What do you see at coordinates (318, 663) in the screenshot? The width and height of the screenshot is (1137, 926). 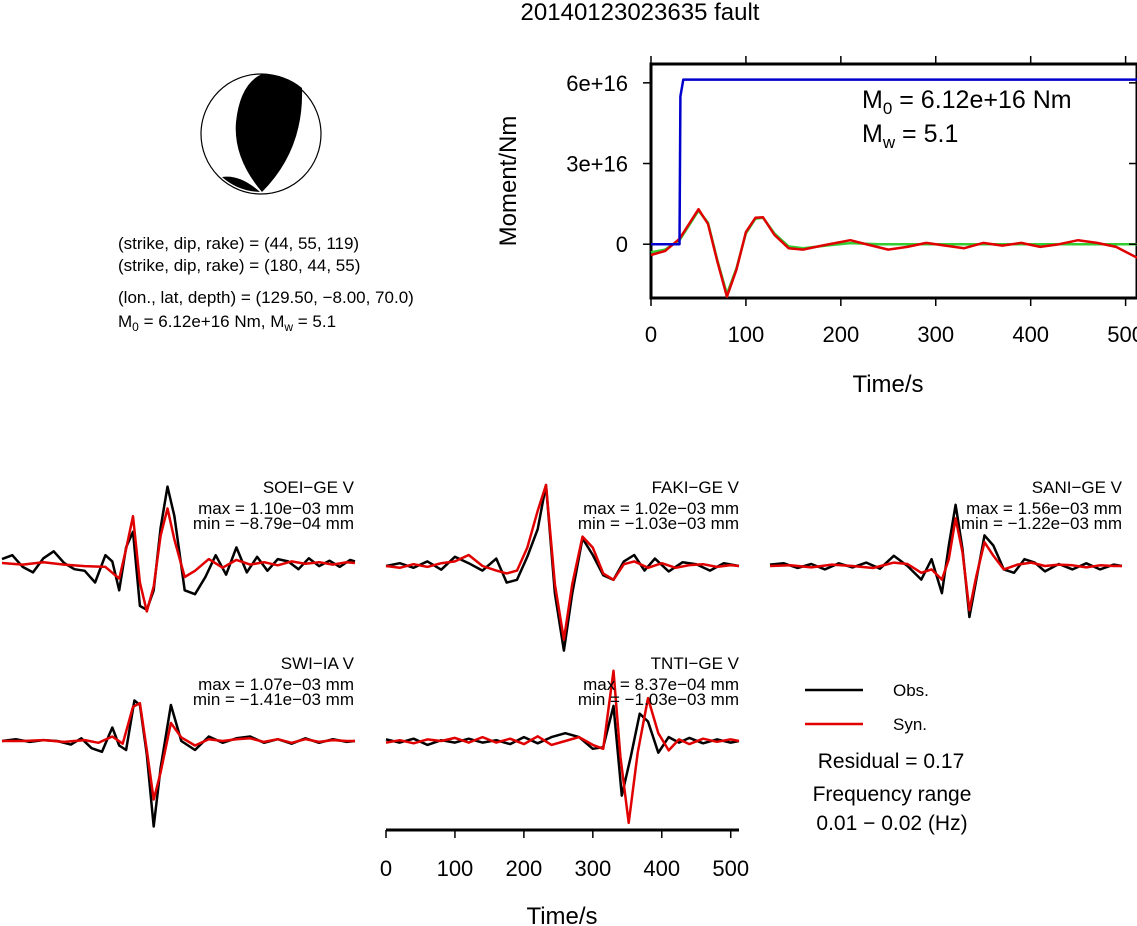 I see `station-label: SWI−IA V` at bounding box center [318, 663].